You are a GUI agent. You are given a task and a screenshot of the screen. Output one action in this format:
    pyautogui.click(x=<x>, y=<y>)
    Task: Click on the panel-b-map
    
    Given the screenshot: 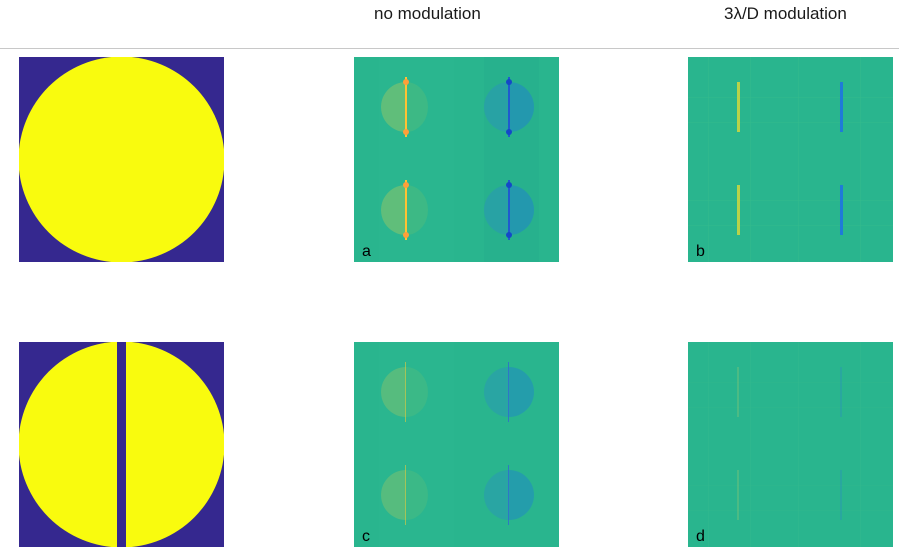 What is the action you would take?
    pyautogui.click(x=790, y=159)
    